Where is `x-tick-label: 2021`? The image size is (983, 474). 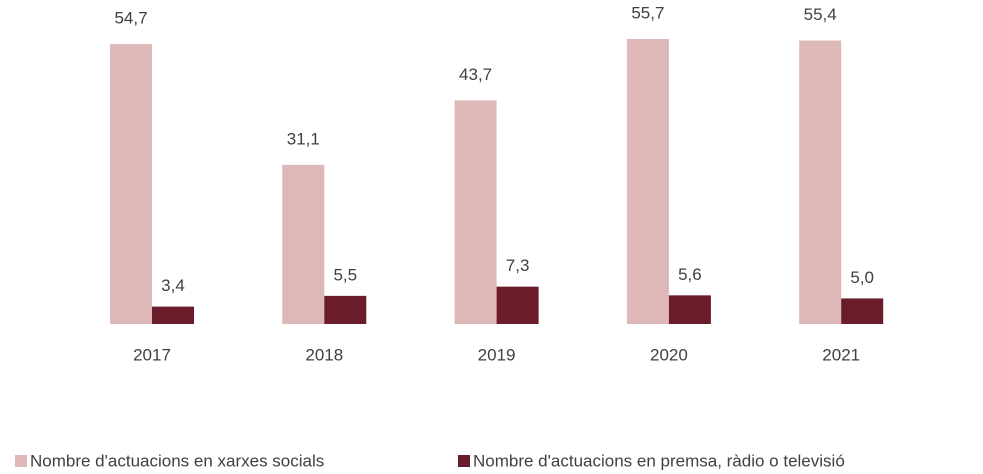
x-tick-label: 2021 is located at coordinates (841, 354).